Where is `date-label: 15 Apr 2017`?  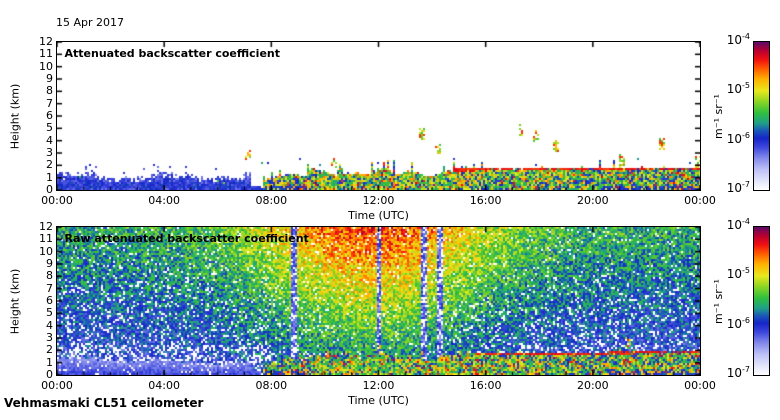 date-label: 15 Apr 2017 is located at coordinates (90, 22).